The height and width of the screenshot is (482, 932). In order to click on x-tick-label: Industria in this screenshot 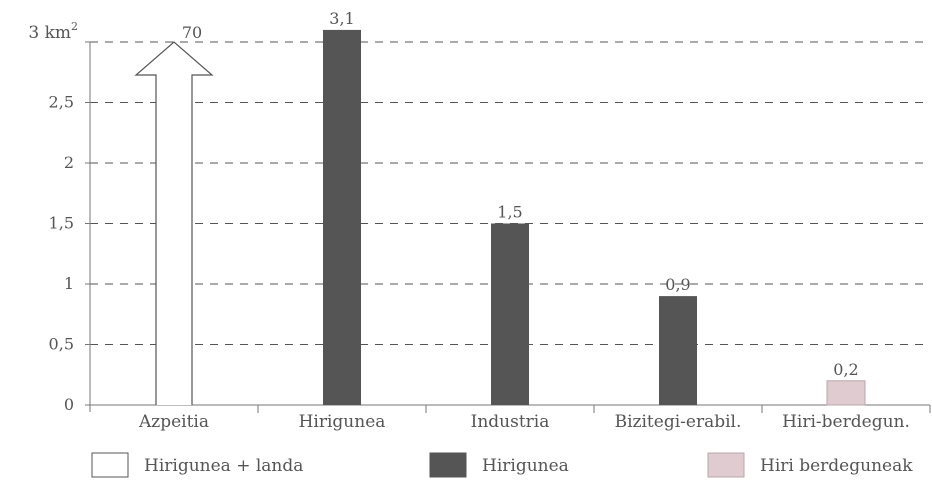, I will do `click(510, 422)`.